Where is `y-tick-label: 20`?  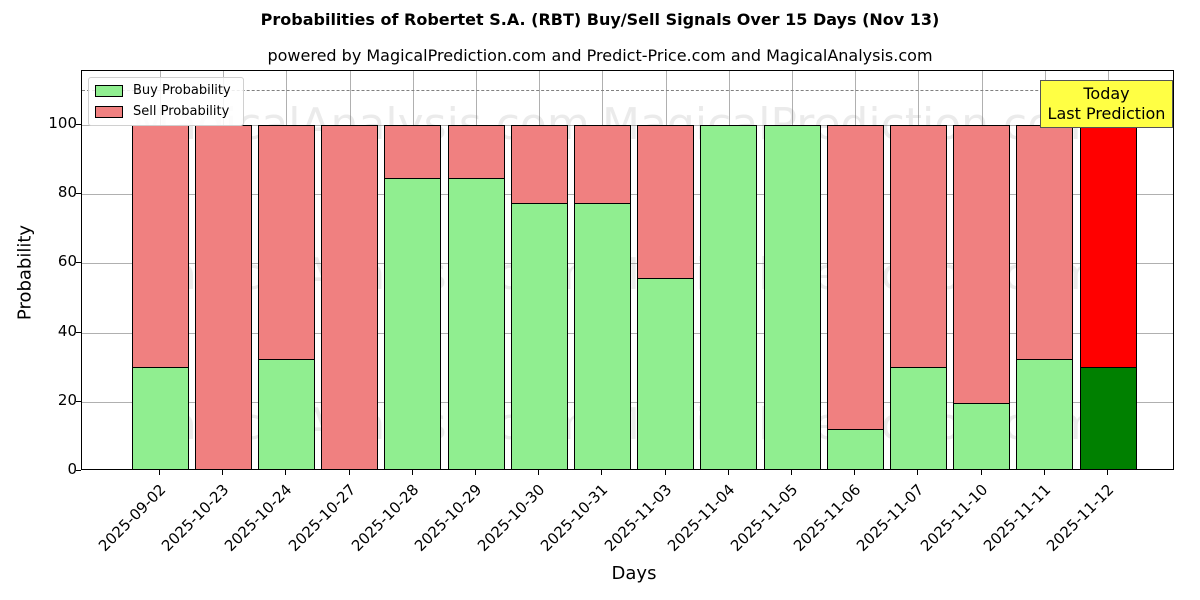
y-tick-label: 20 is located at coordinates (67, 399).